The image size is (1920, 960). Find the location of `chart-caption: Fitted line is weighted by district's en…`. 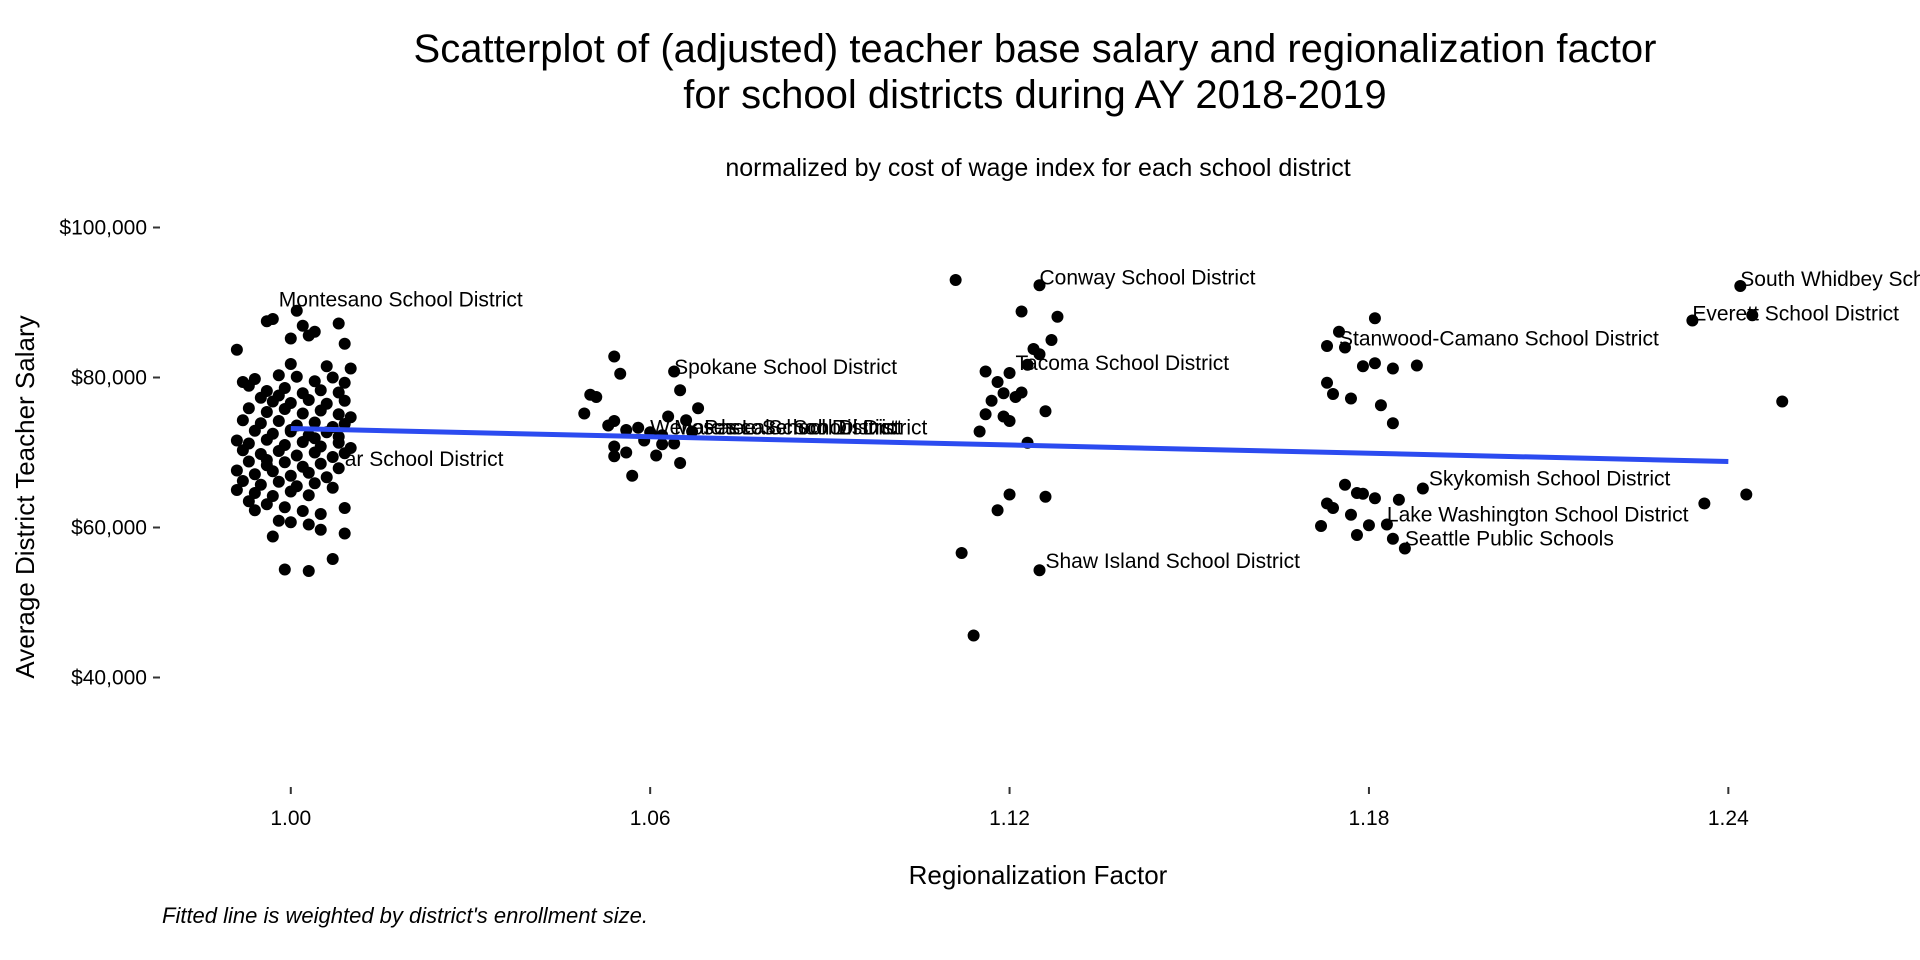

chart-caption: Fitted line is weighted by district's en… is located at coordinates (405, 915).